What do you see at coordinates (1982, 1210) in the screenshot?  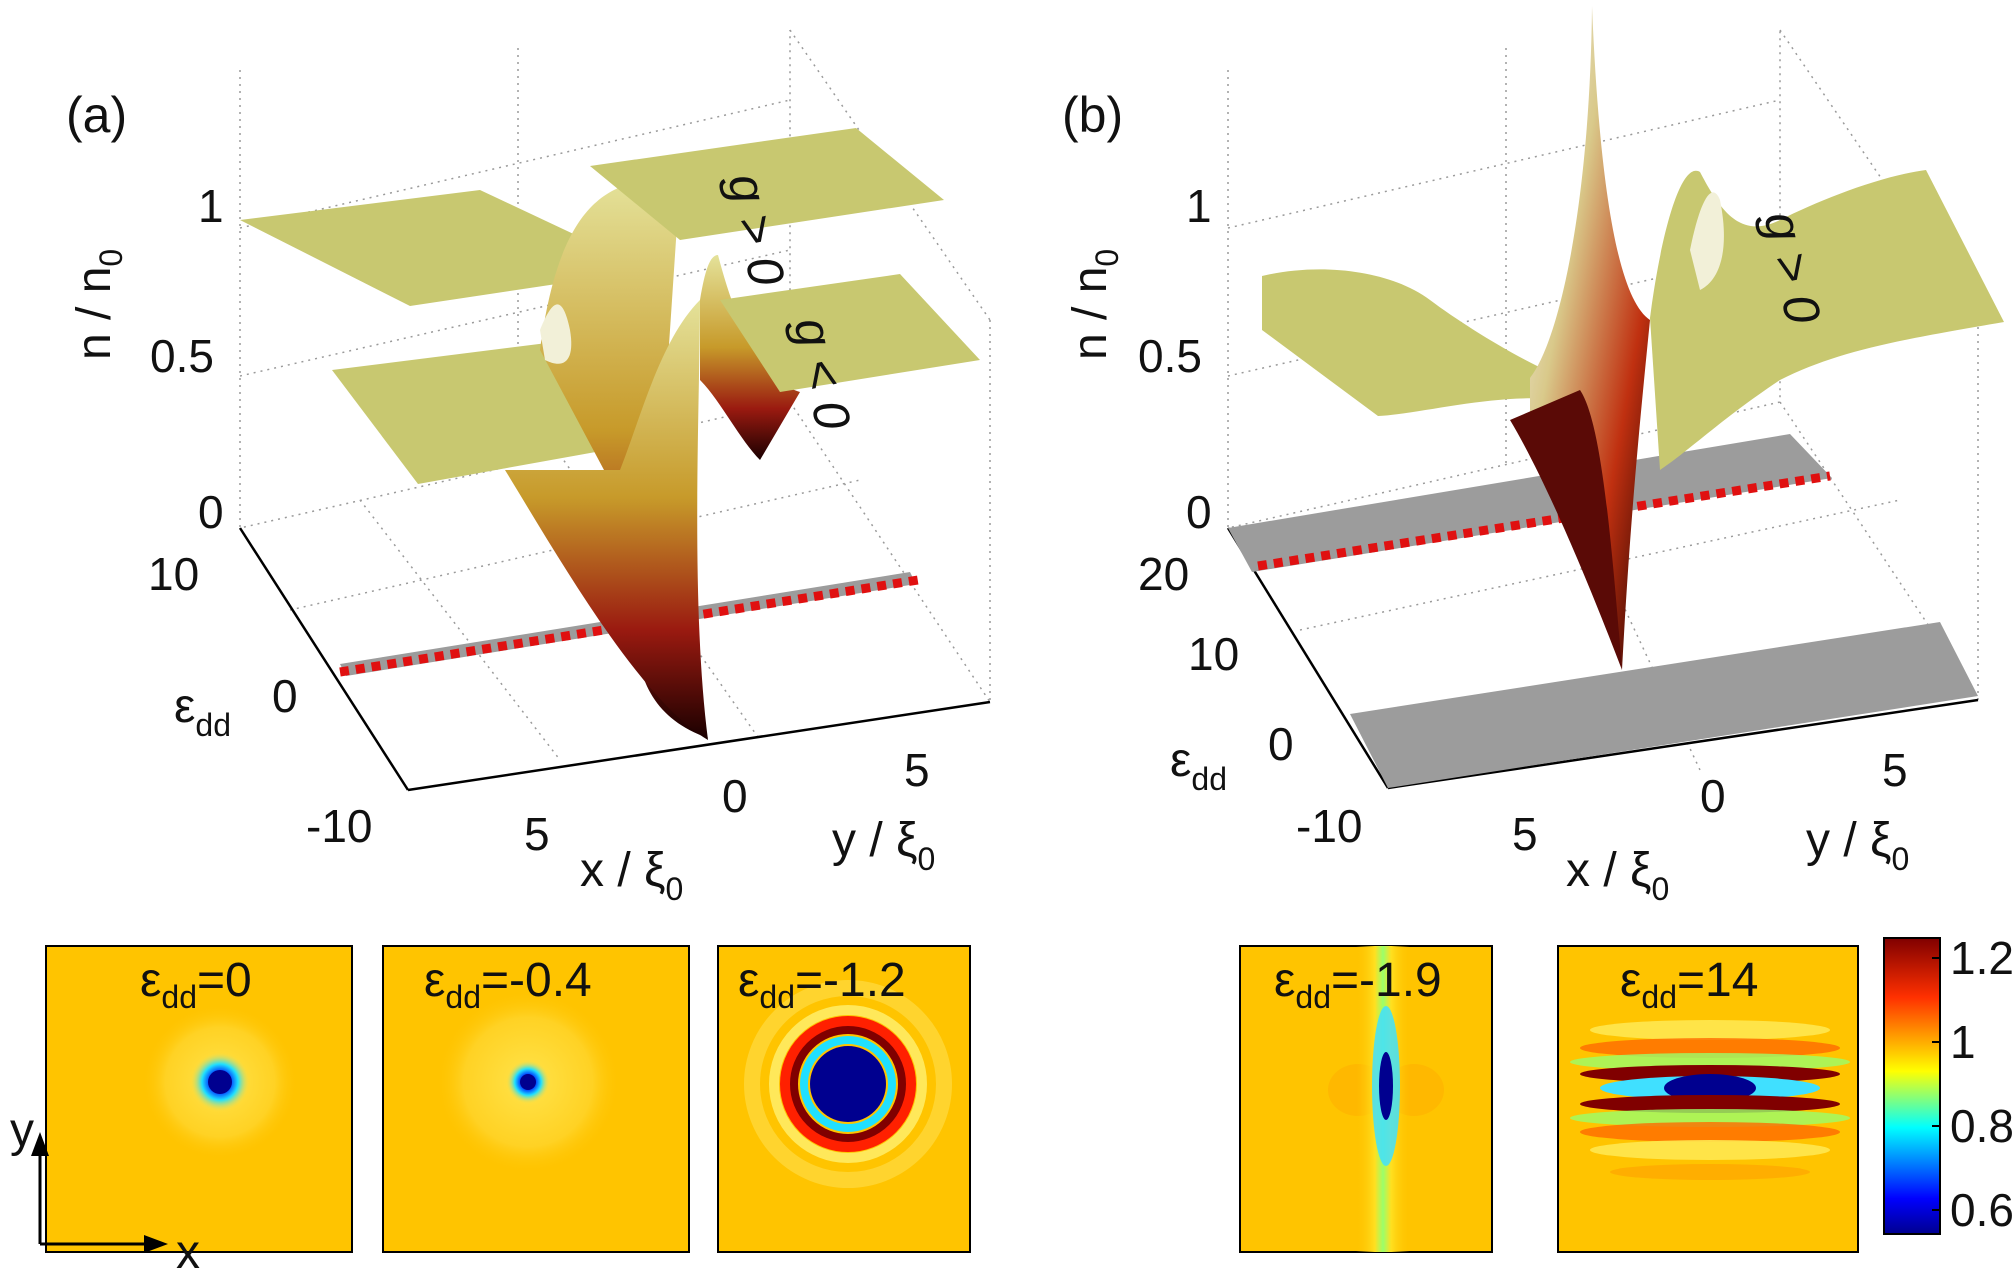 I see `colorbar-tick: 0.6` at bounding box center [1982, 1210].